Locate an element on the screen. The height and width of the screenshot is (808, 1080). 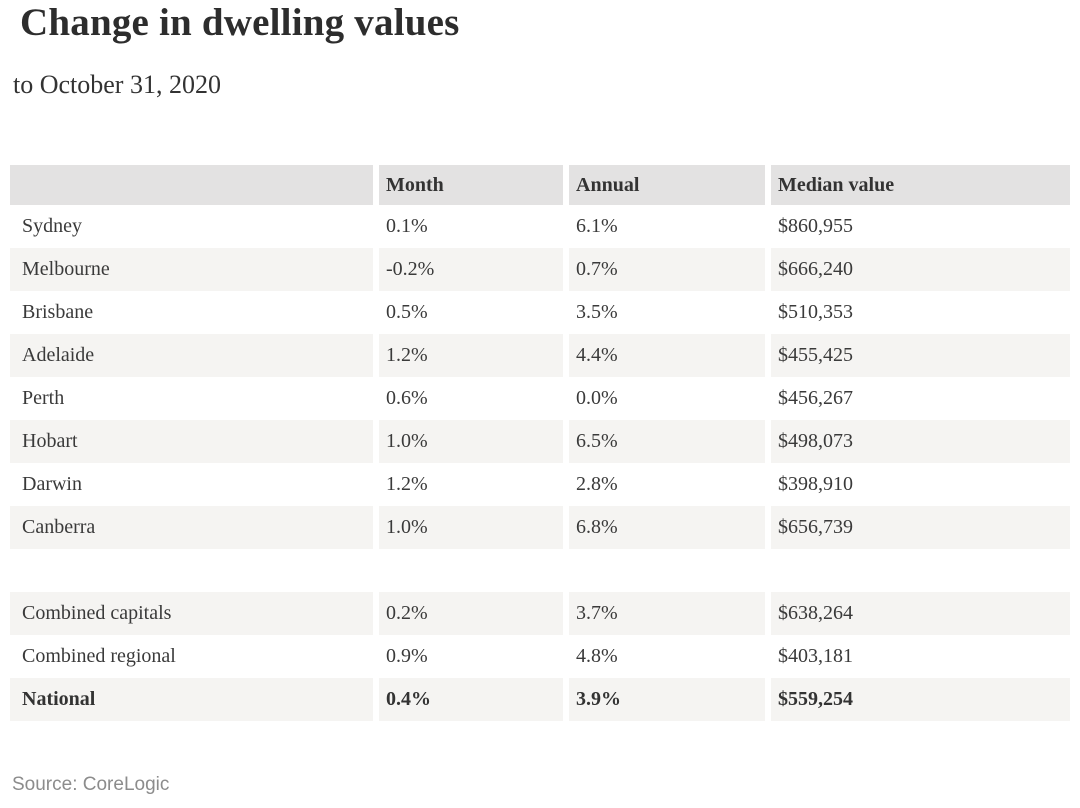
row-melbourne: Melbourne -0.2% 0.7% $666,240 is located at coordinates (540, 269).